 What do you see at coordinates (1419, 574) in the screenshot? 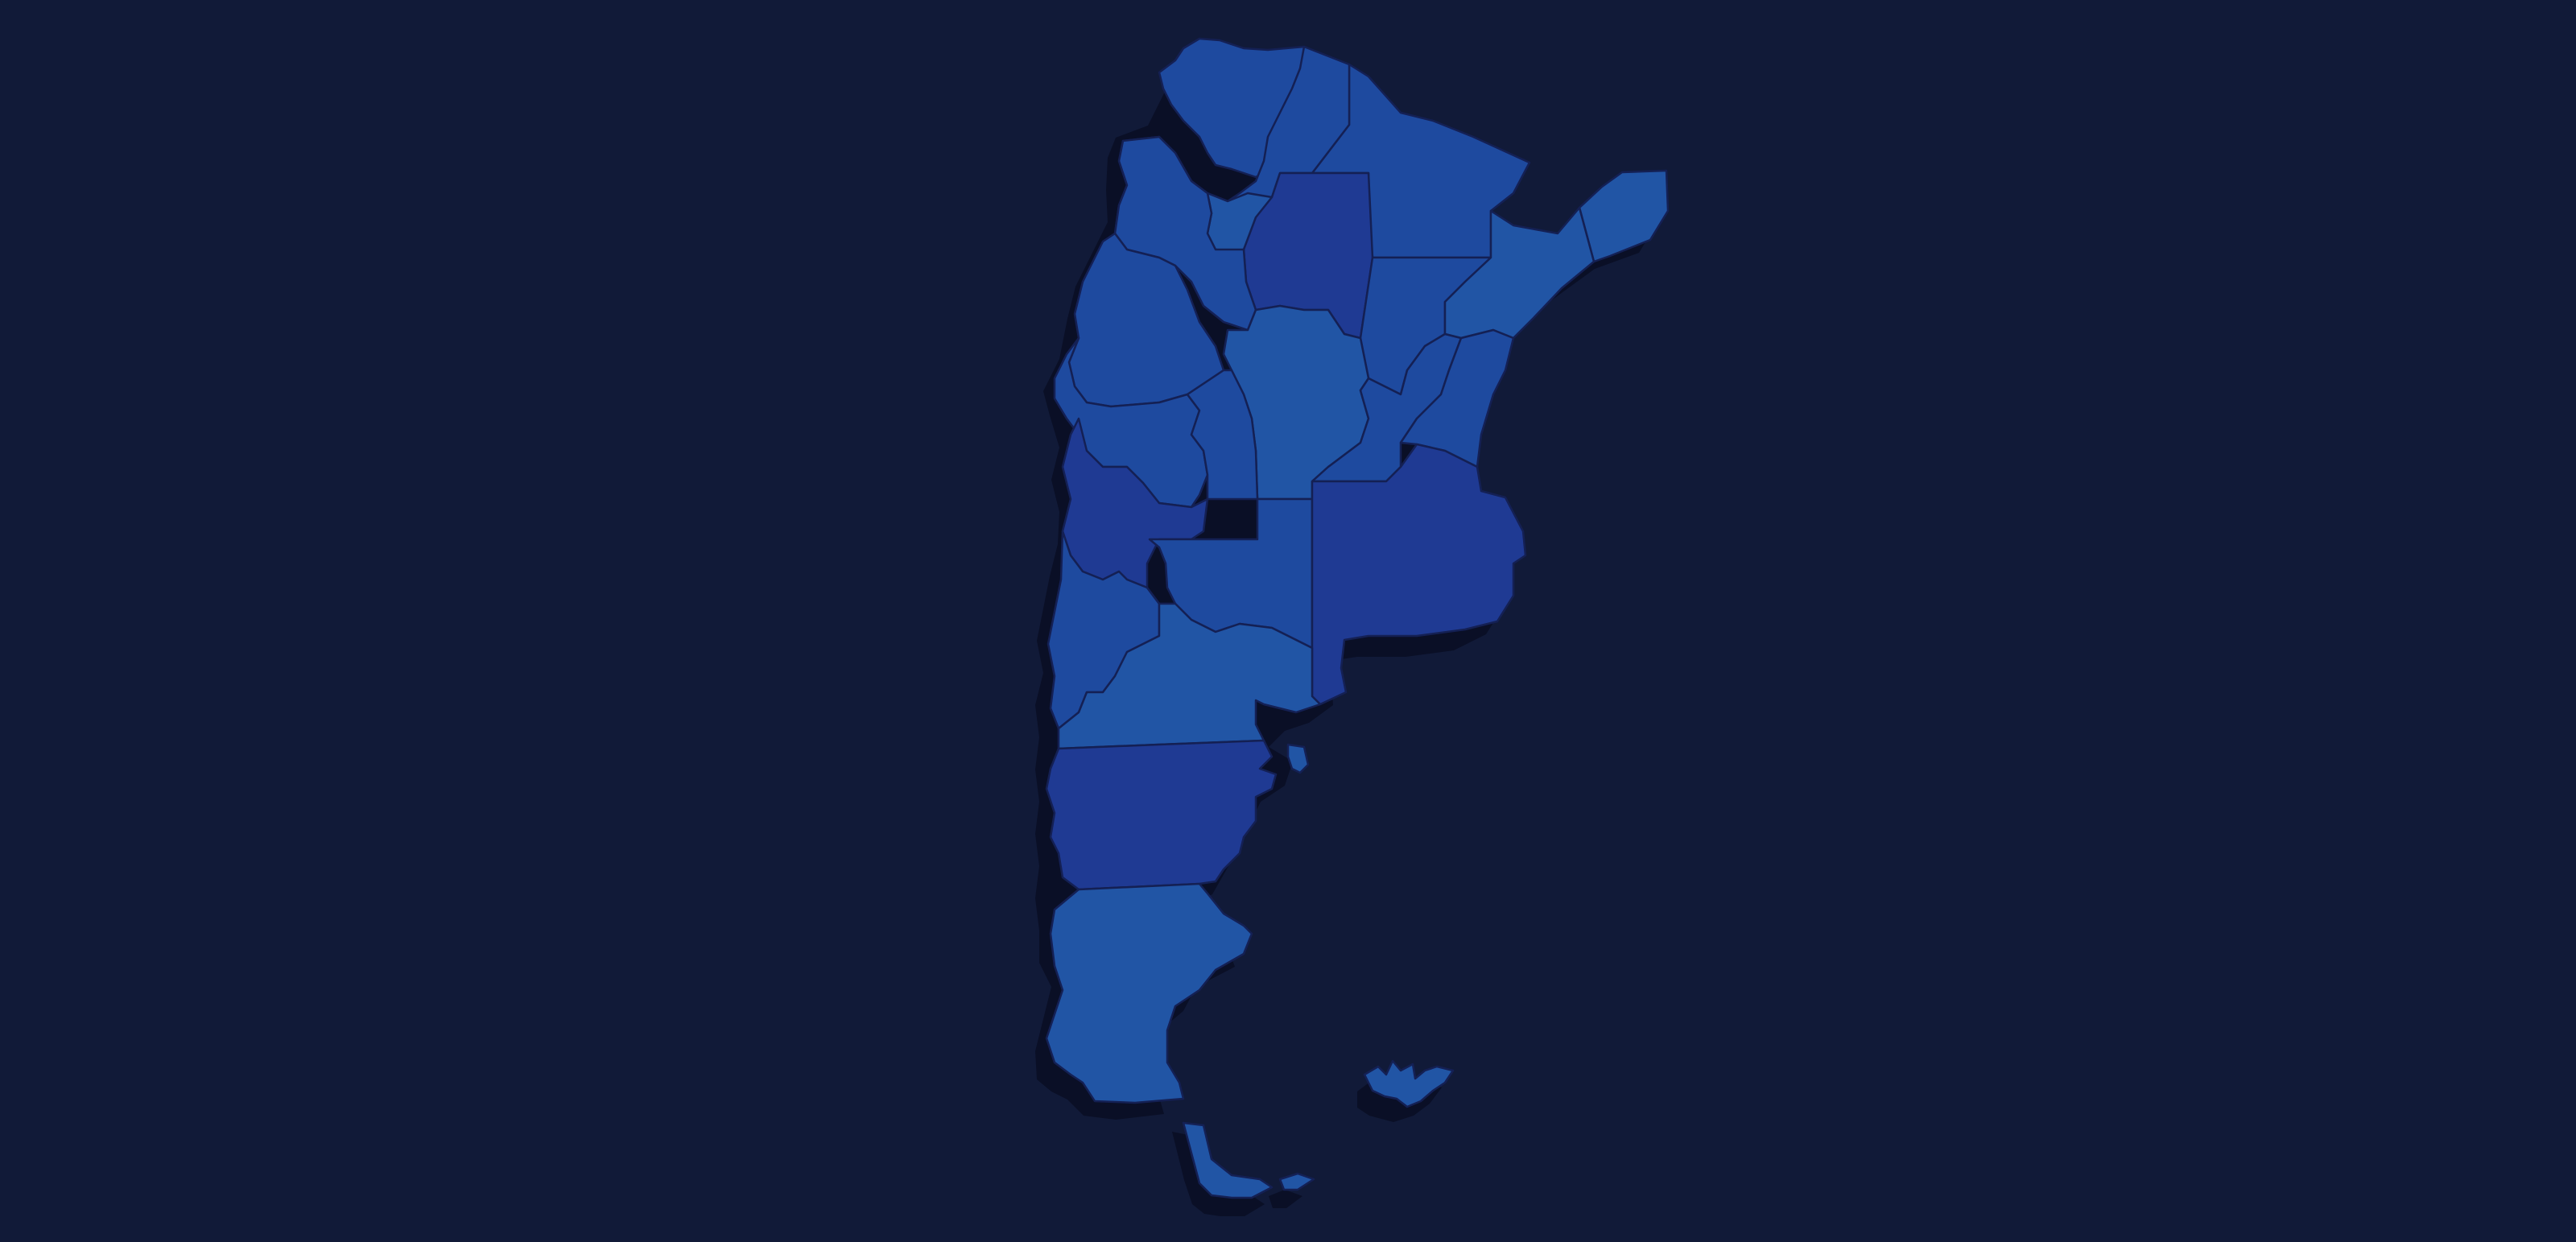
I see `province-buenos-aires` at bounding box center [1419, 574].